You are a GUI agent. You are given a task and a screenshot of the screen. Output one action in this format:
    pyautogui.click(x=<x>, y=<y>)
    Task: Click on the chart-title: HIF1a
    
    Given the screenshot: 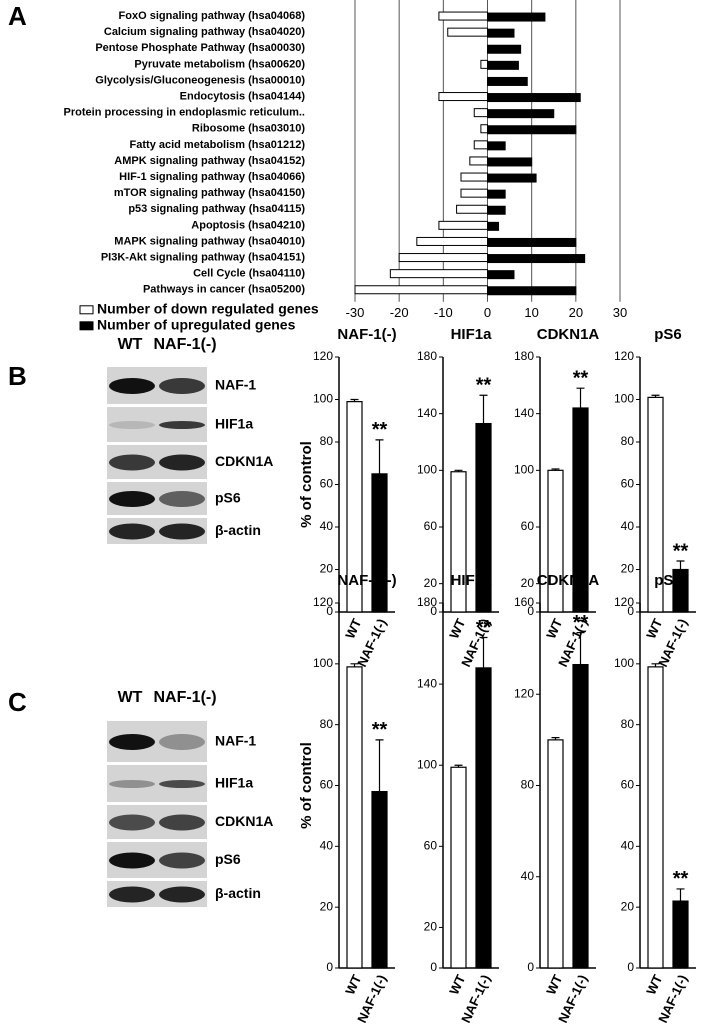 What is the action you would take?
    pyautogui.click(x=472, y=580)
    